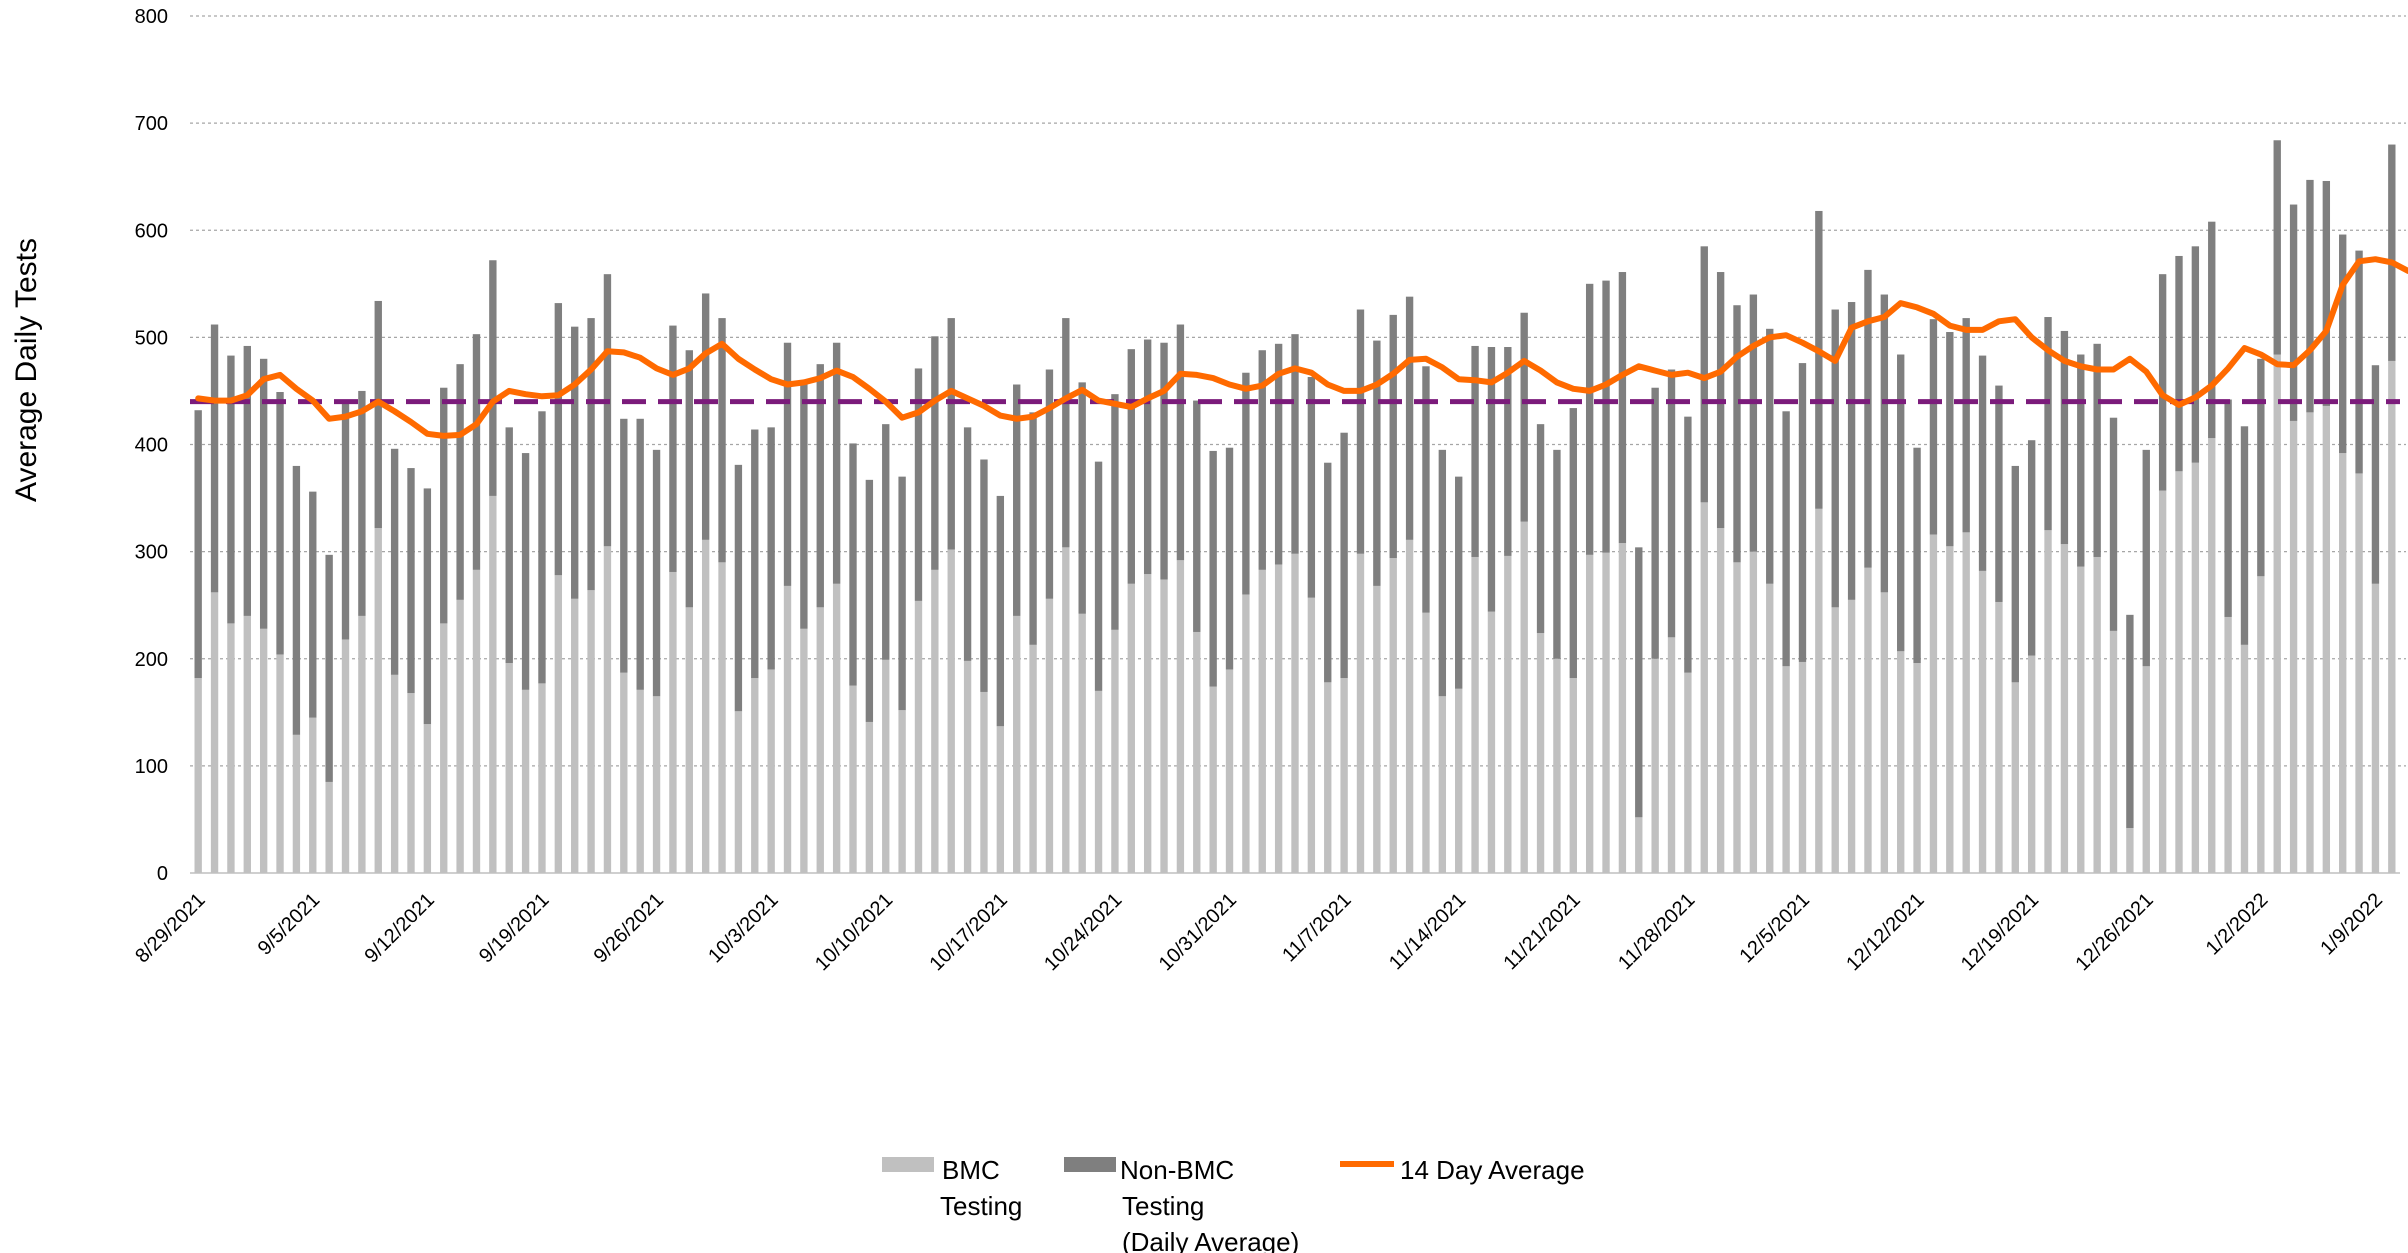 This screenshot has height=1253, width=2408. Describe the element at coordinates (1656, 931) in the screenshot. I see `x-tick-label: 11/28/2021` at that location.